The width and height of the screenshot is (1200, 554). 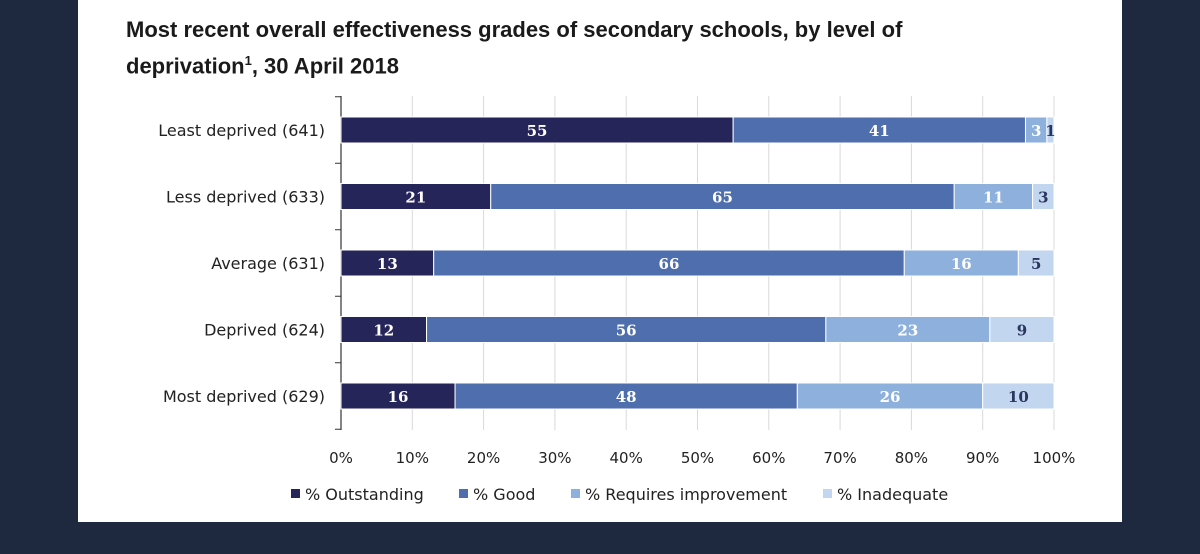 I want to click on category-label: Least deprived (641), so click(x=241, y=130).